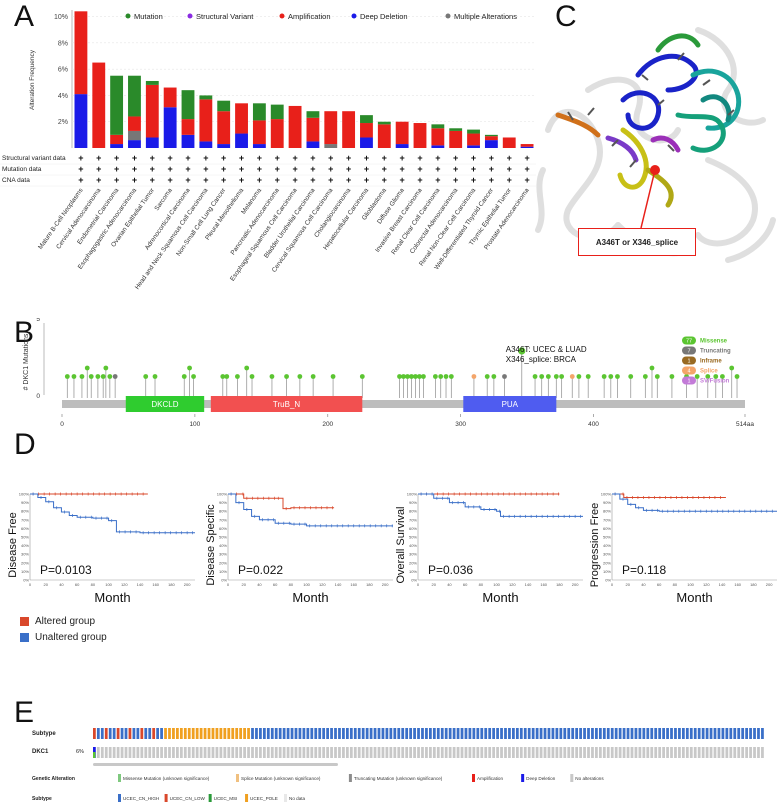 The height and width of the screenshot is (805, 778). I want to click on x-tick-label: 0, so click(612, 584).